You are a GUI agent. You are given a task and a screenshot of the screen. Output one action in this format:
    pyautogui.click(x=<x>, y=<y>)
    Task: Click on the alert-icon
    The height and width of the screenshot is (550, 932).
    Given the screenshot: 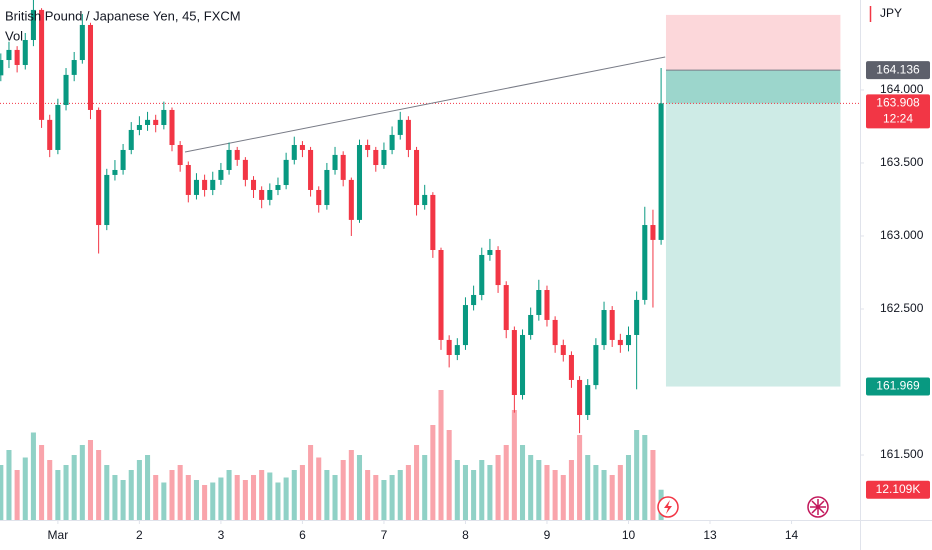 What is the action you would take?
    pyautogui.click(x=668, y=507)
    